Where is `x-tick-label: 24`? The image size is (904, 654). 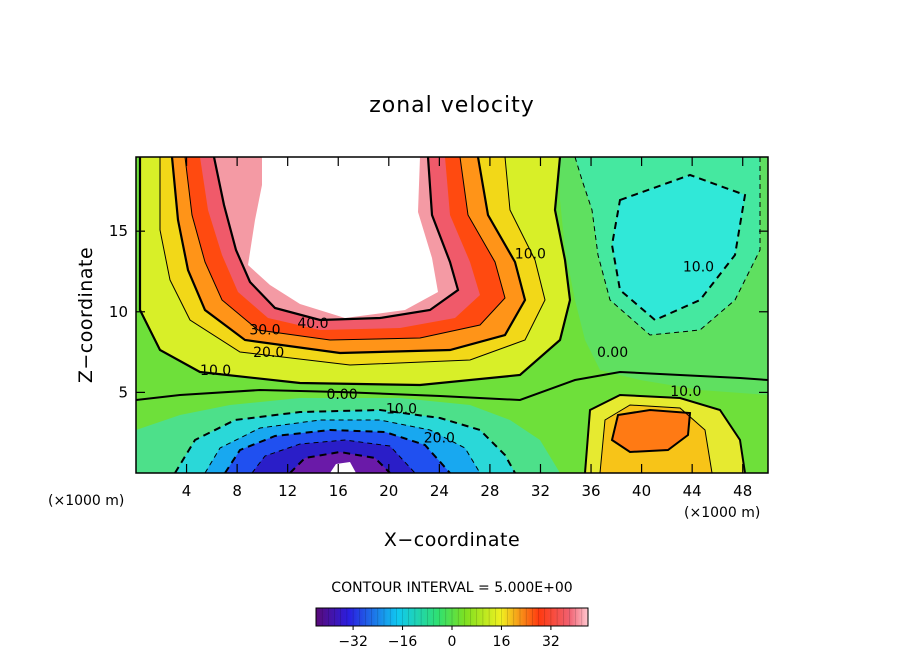 x-tick-label: 24 is located at coordinates (439, 491).